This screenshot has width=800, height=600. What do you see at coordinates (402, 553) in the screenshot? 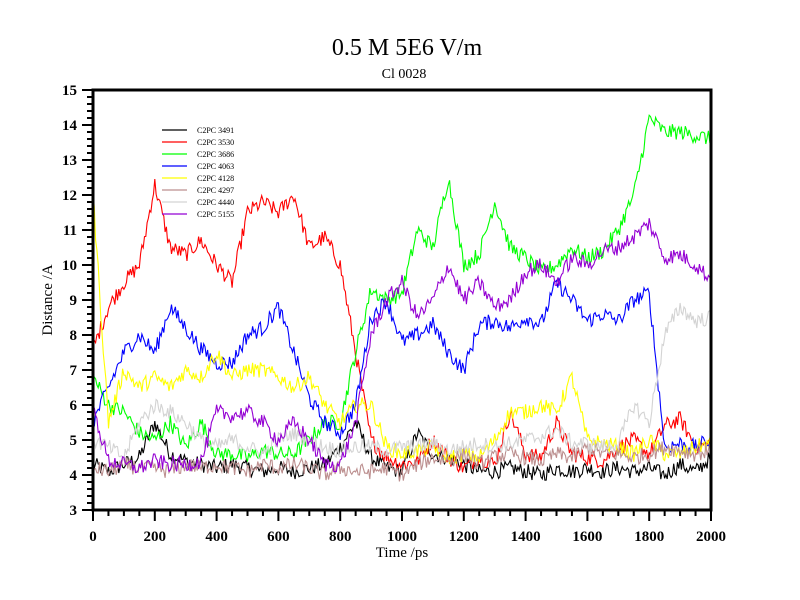
I see `x-axis-label: Time /ps` at bounding box center [402, 553].